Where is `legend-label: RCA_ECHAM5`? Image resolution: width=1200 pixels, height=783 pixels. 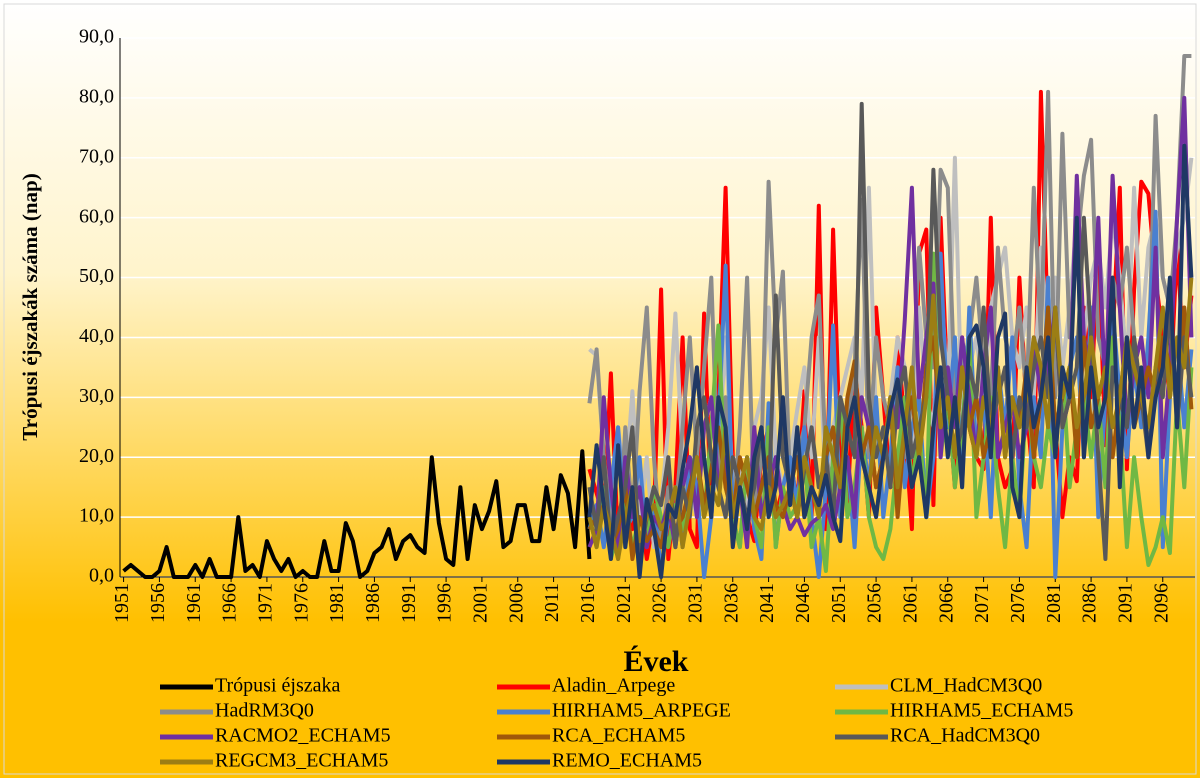 legend-label: RCA_ECHAM5 is located at coordinates (618, 736).